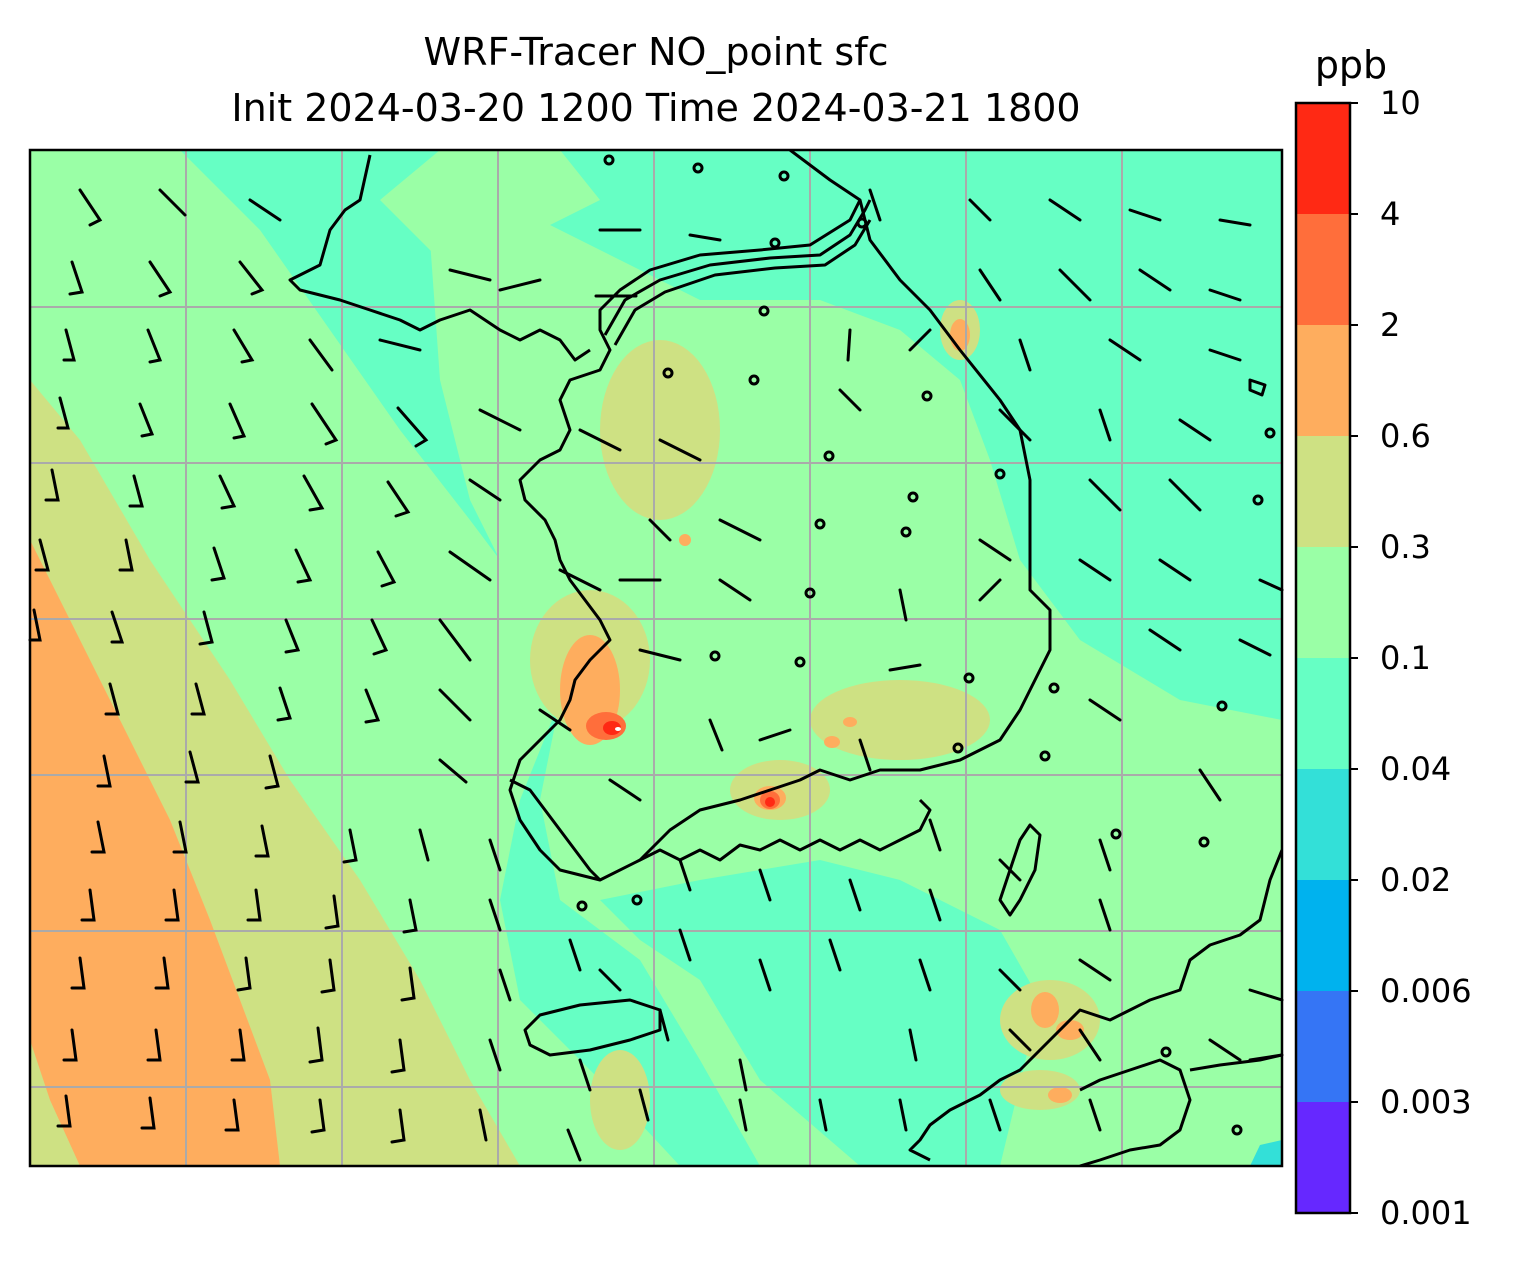  I want to click on colorbar-tick-label: 0.001, so click(1426, 1213).